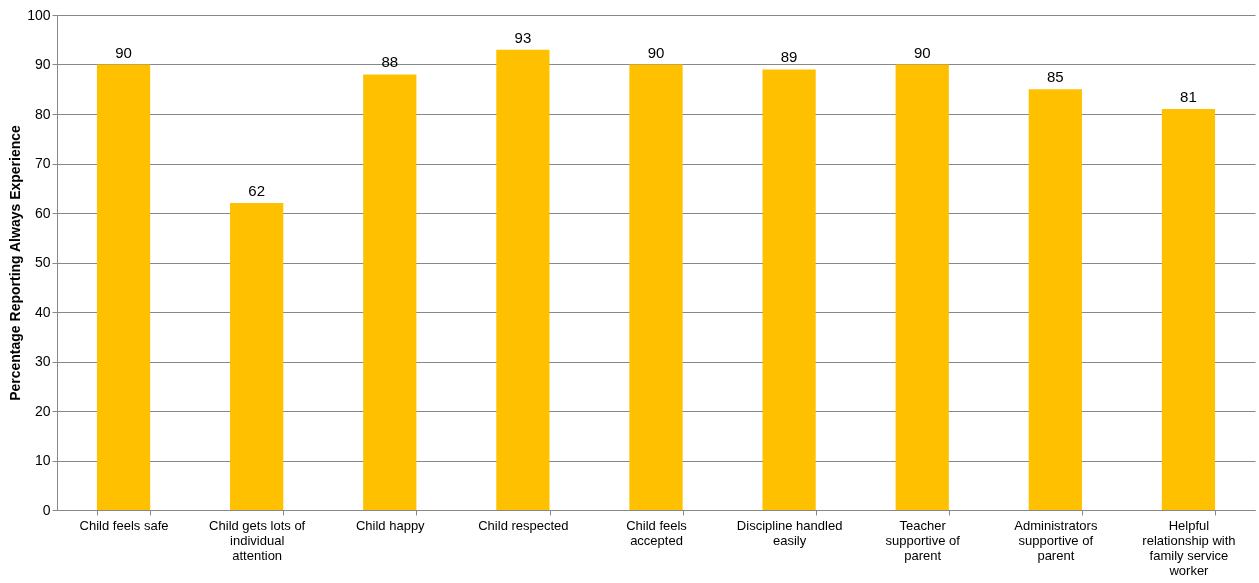 The image size is (1259, 583). I want to click on y-tick-label: 20, so click(42, 410).